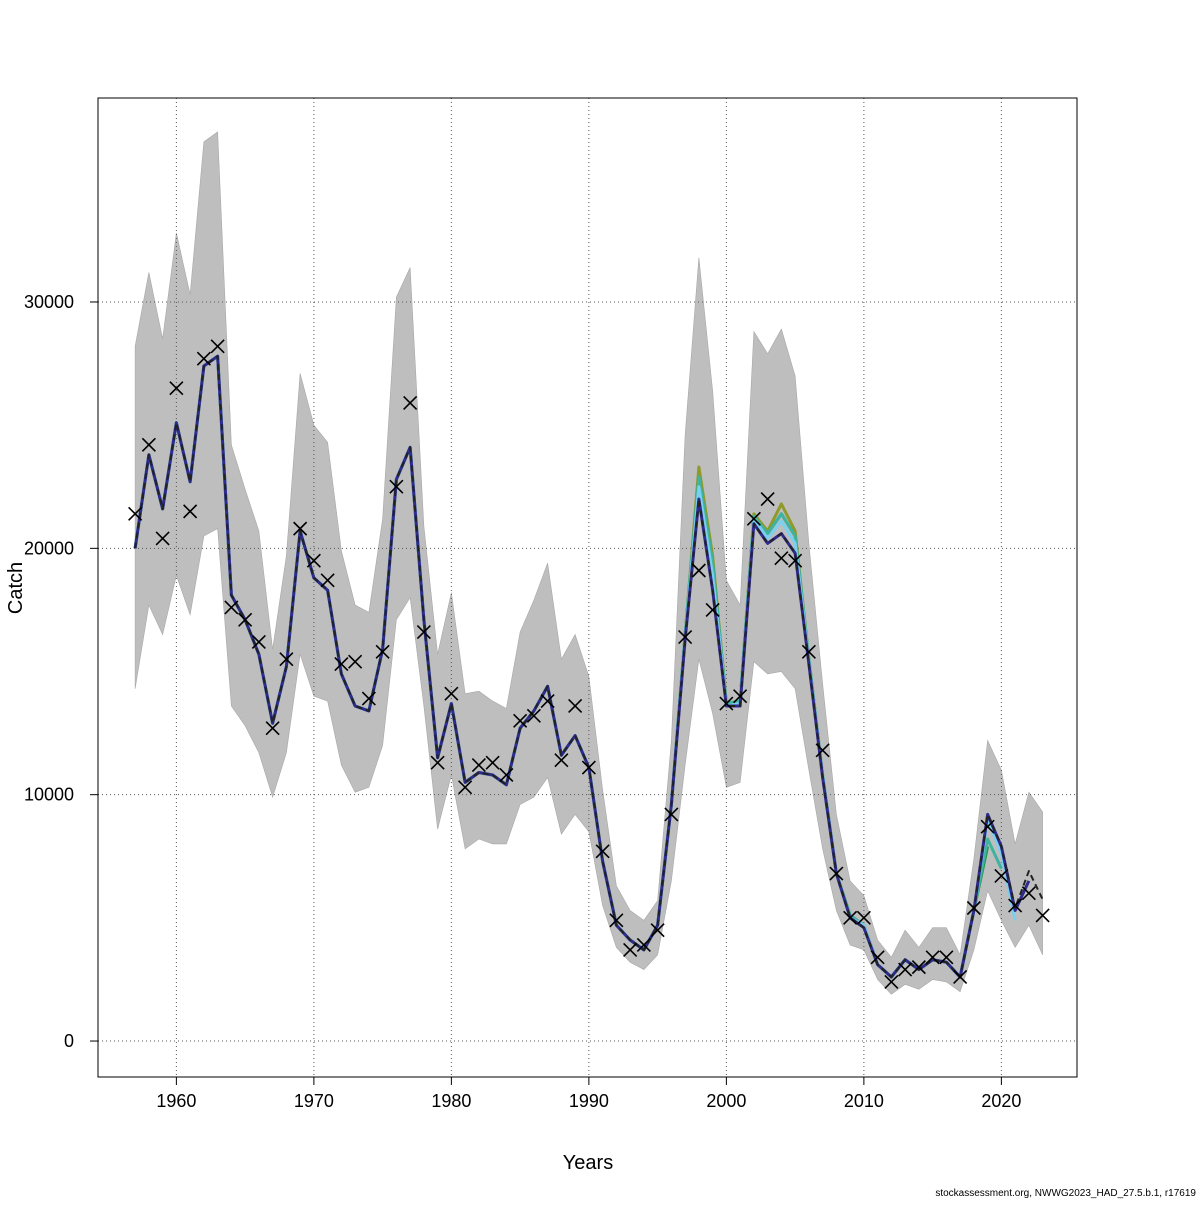 The image size is (1200, 1205). Describe the element at coordinates (589, 1101) in the screenshot. I see `x-tick-label: 1990` at that location.